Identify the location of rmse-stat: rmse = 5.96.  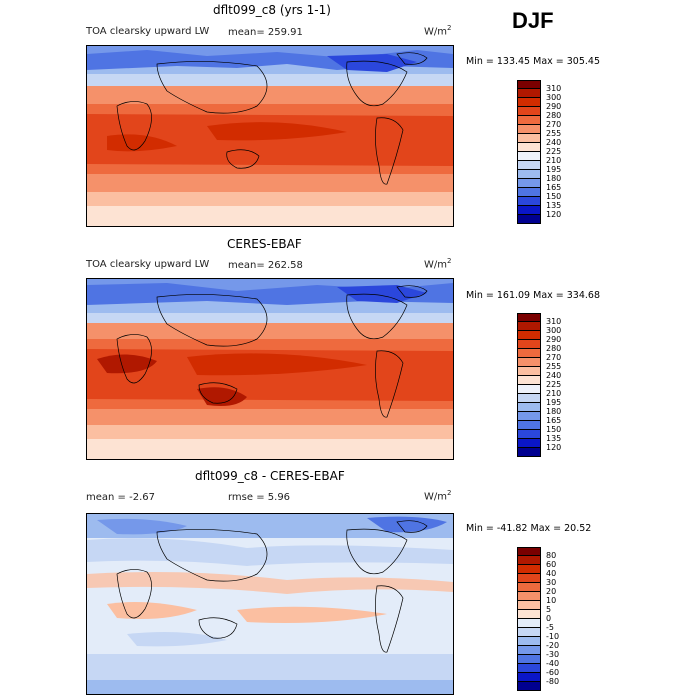
(259, 497).